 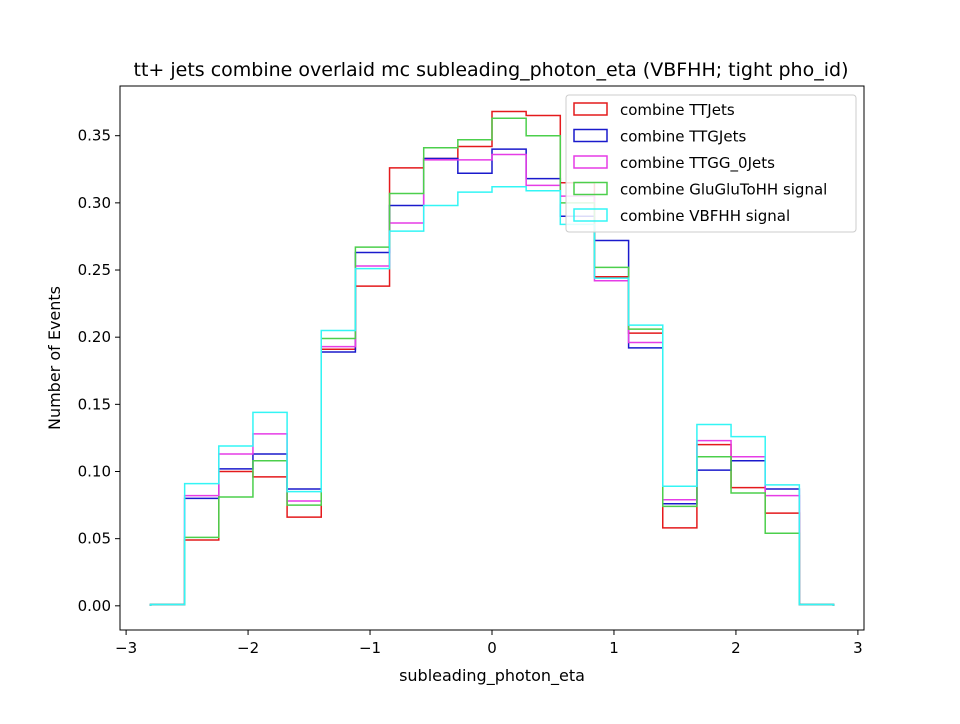 I want to click on x-tick-label: 1, so click(x=614, y=648).